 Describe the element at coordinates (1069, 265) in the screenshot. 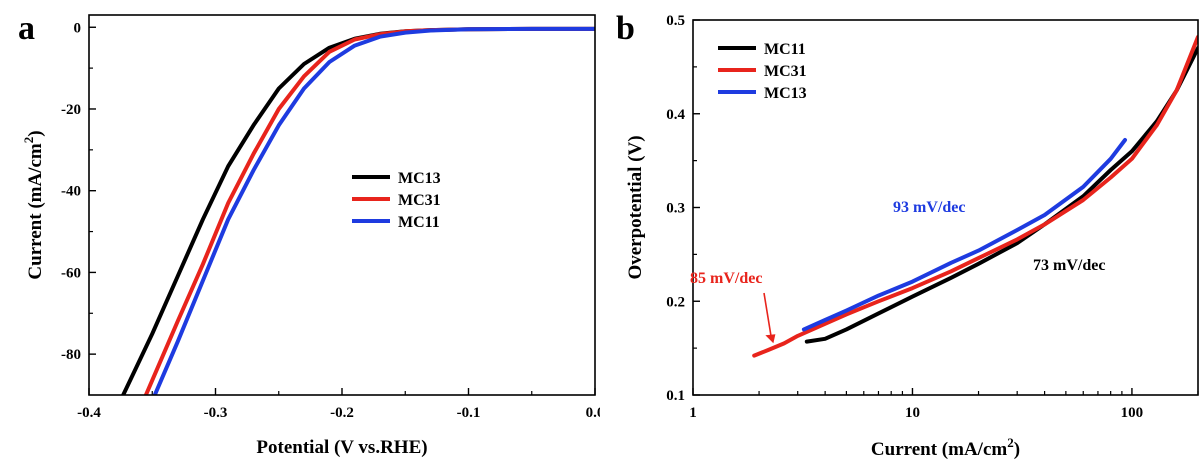

I see `annotation-slope-mc11: 73 mV/dec` at that location.